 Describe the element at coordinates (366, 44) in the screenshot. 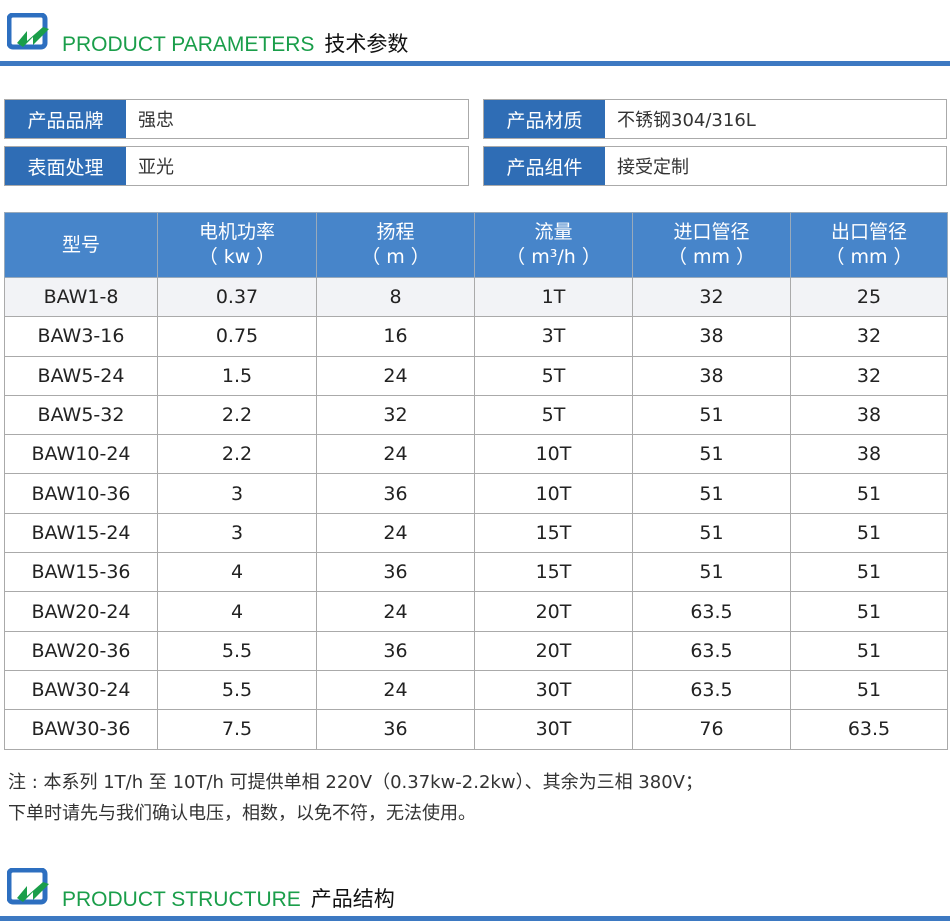

I see `section-title-cn: 技术参数` at that location.